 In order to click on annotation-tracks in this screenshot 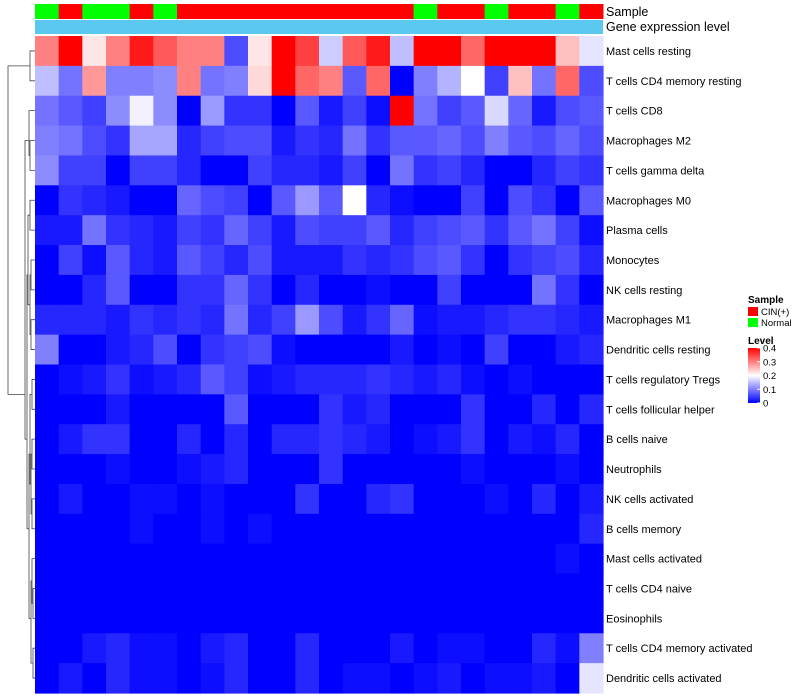, I will do `click(319, 19)`.